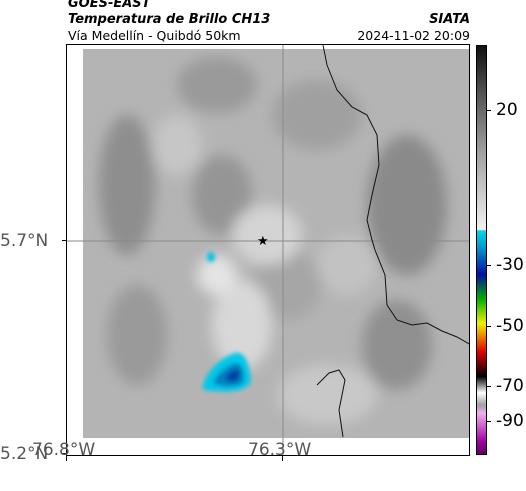 The width and height of the screenshot is (526, 491). Describe the element at coordinates (24, 454) in the screenshot. I see `lat-label-5-2: 5.2°N` at that location.